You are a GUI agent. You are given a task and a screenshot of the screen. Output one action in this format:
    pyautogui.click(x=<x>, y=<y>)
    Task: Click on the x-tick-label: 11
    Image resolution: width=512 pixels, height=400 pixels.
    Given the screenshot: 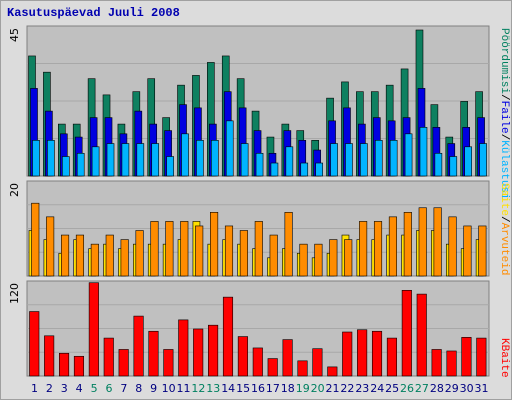 What is the action you would take?
    pyautogui.click(x=183, y=388)
    